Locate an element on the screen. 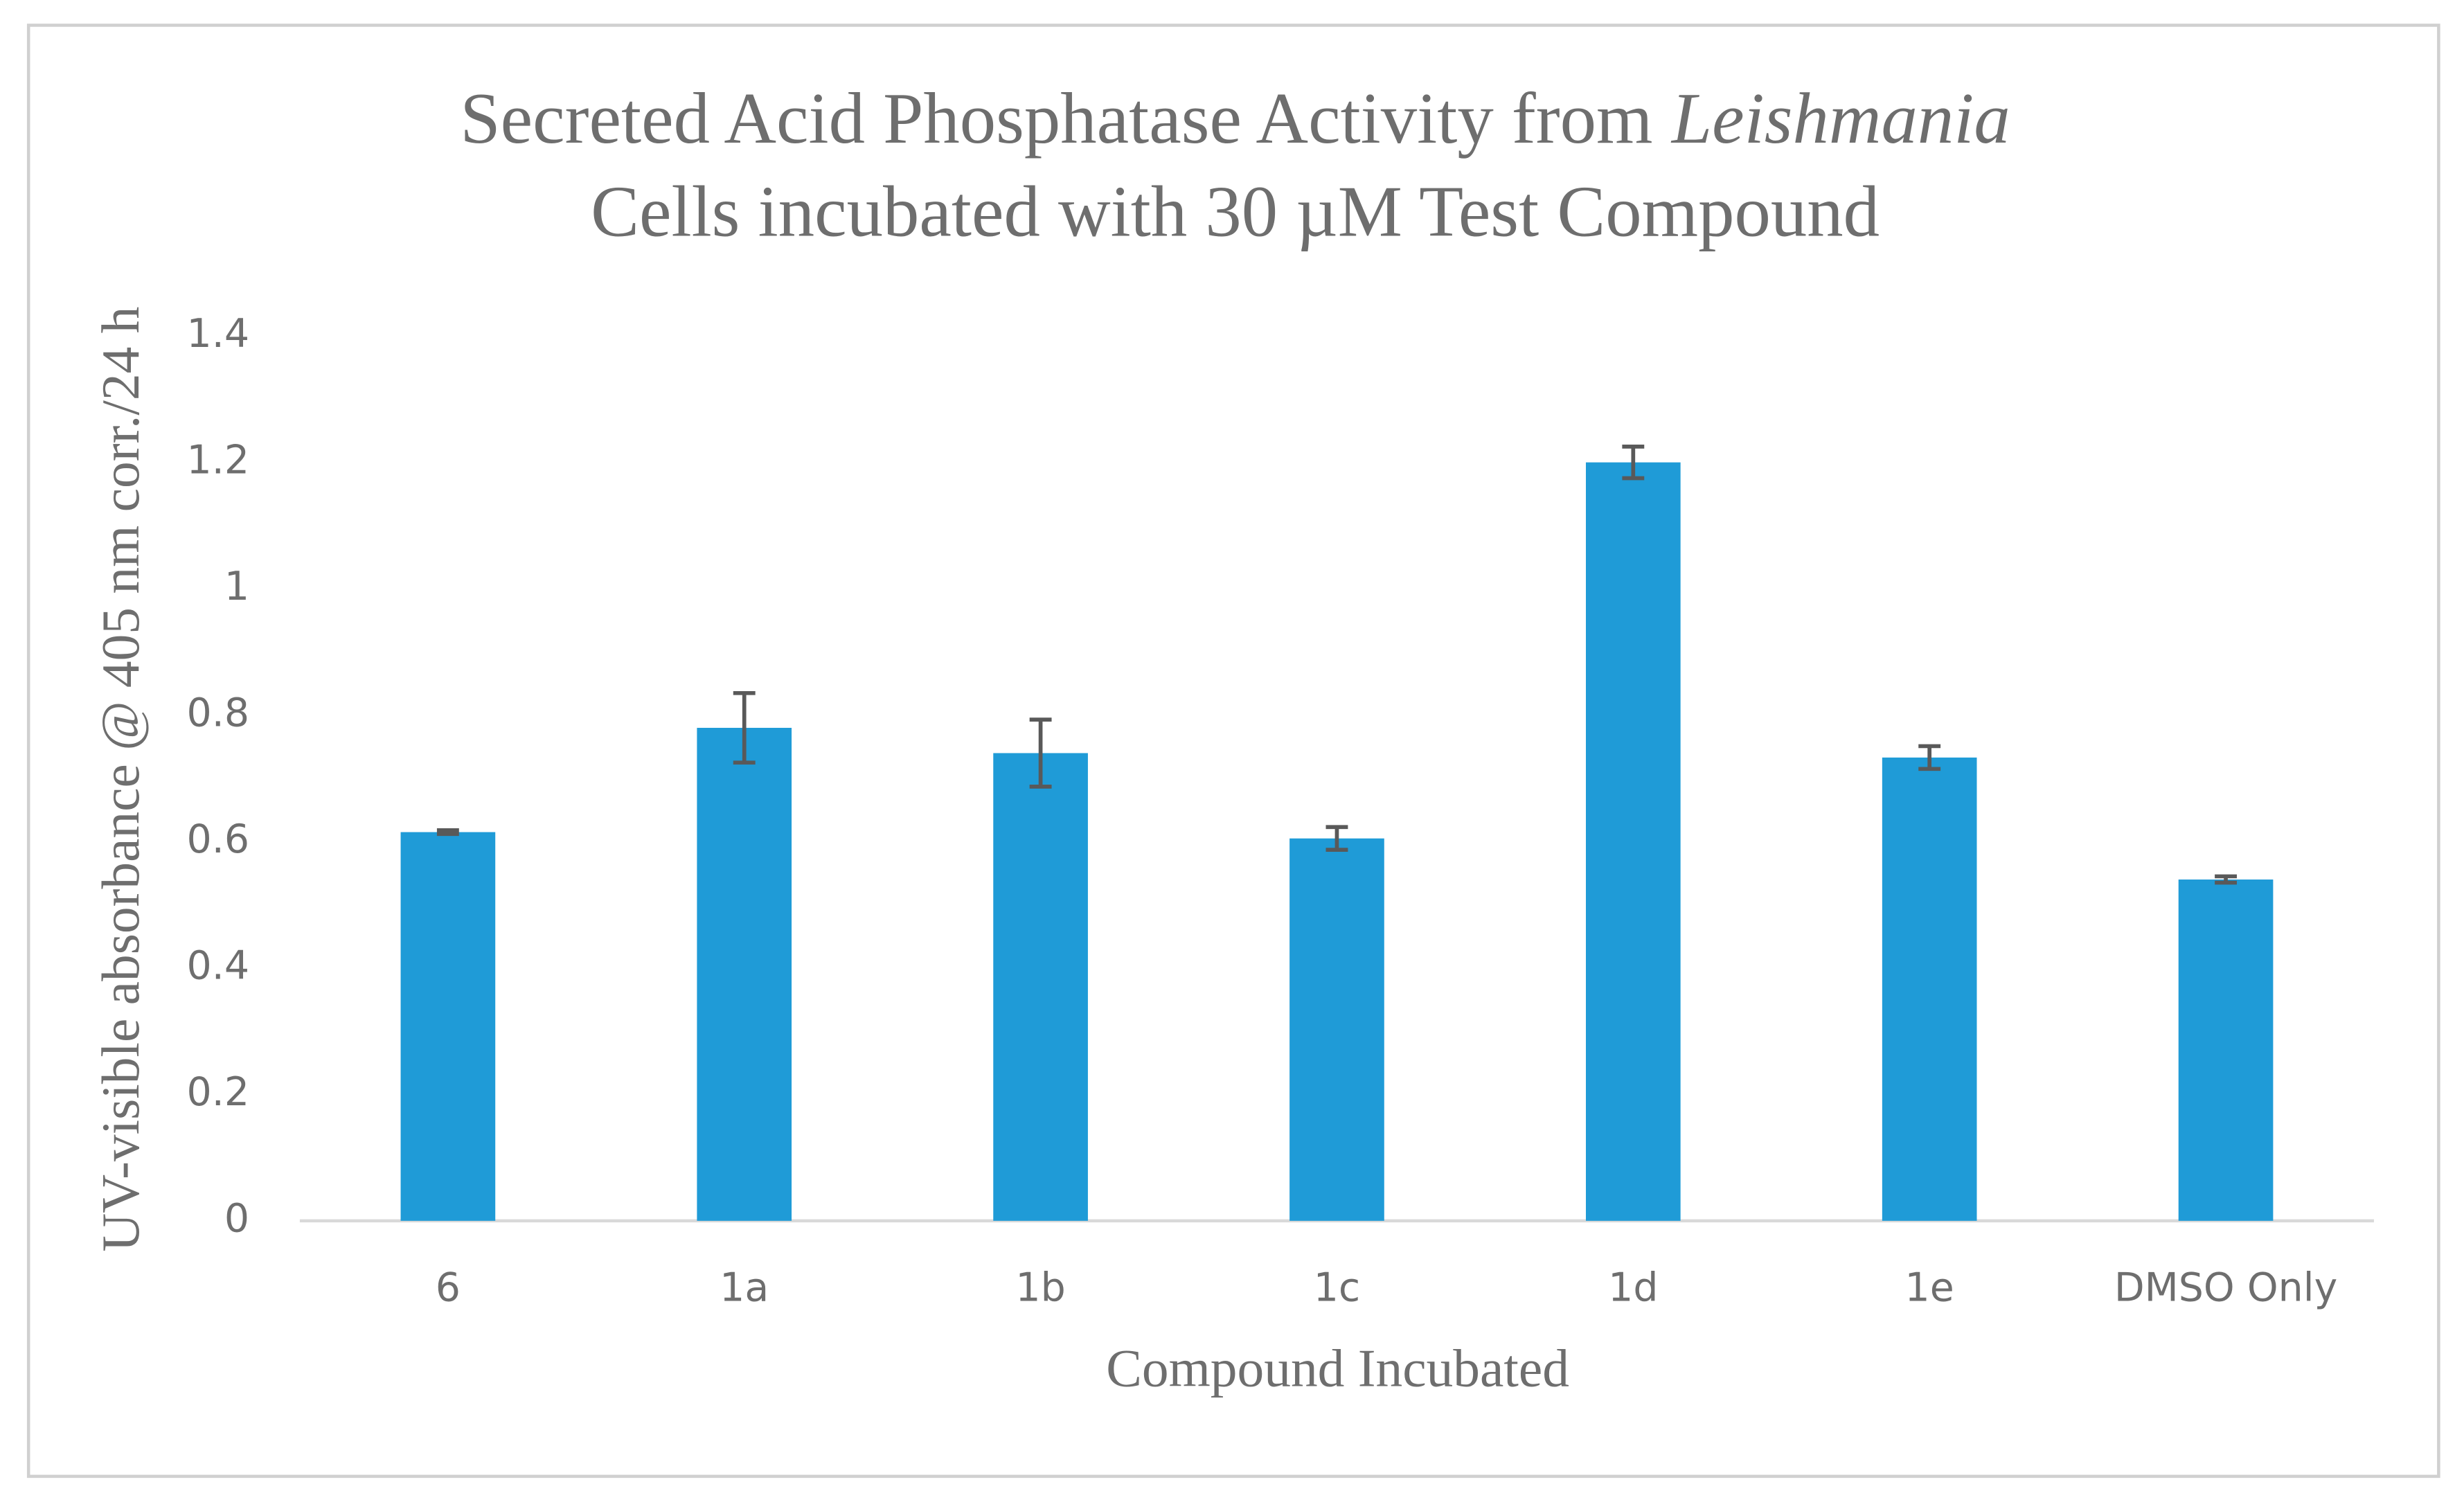 The height and width of the screenshot is (1500, 2464). y-tick-label: 1 is located at coordinates (236, 586).